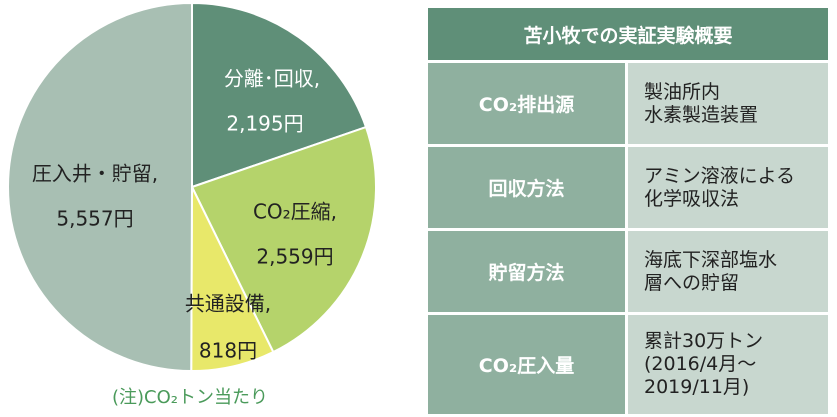  I want to click on slice-label: 共通設備,, so click(228, 304).